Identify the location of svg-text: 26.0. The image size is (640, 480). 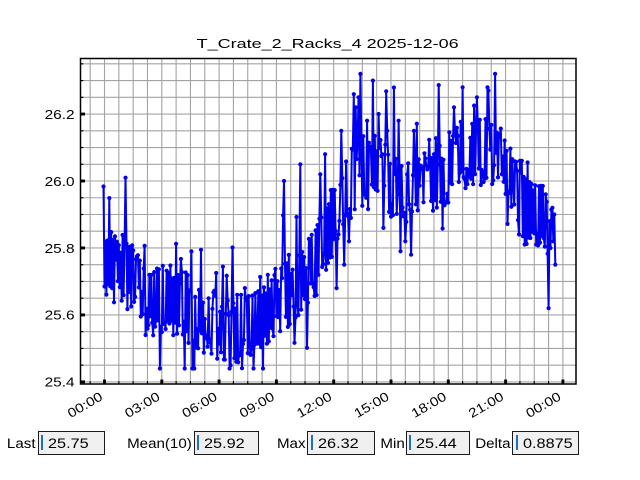
(60, 181).